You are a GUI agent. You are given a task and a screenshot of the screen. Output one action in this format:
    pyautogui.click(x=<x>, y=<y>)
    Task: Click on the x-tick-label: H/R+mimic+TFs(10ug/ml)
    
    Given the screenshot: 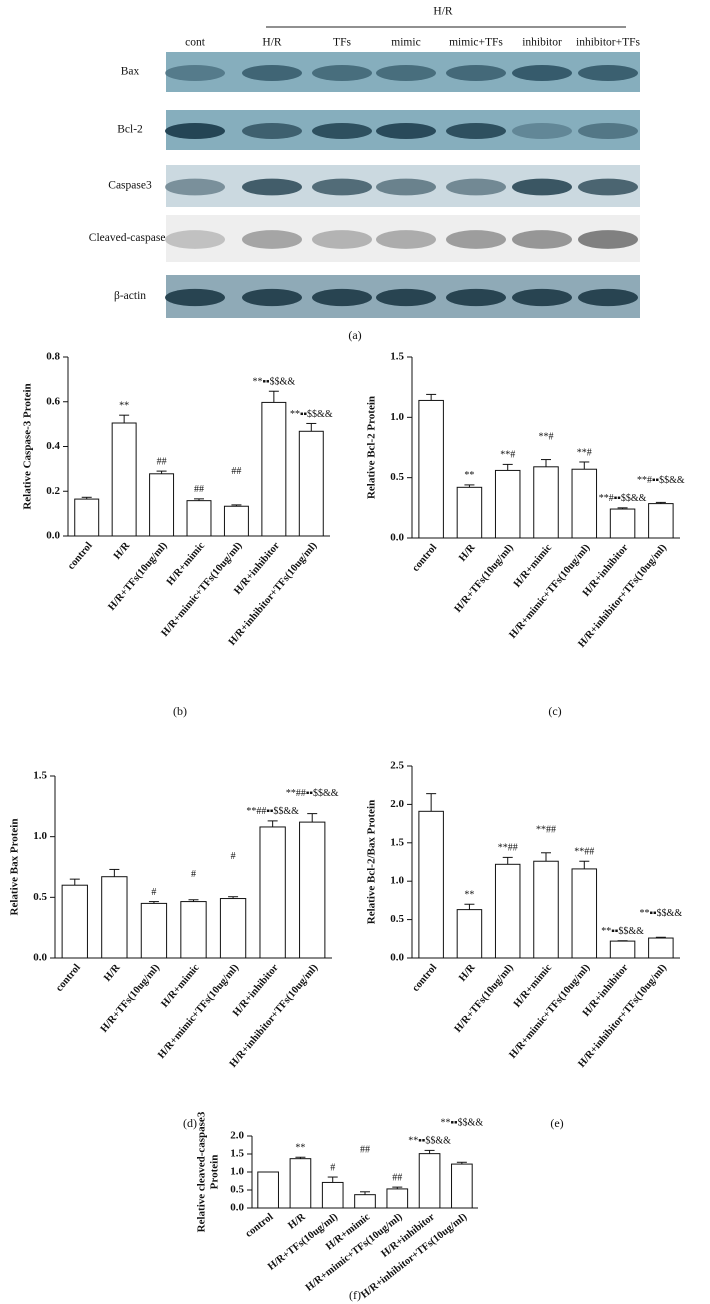 What is the action you would take?
    pyautogui.click(x=198, y=1011)
    